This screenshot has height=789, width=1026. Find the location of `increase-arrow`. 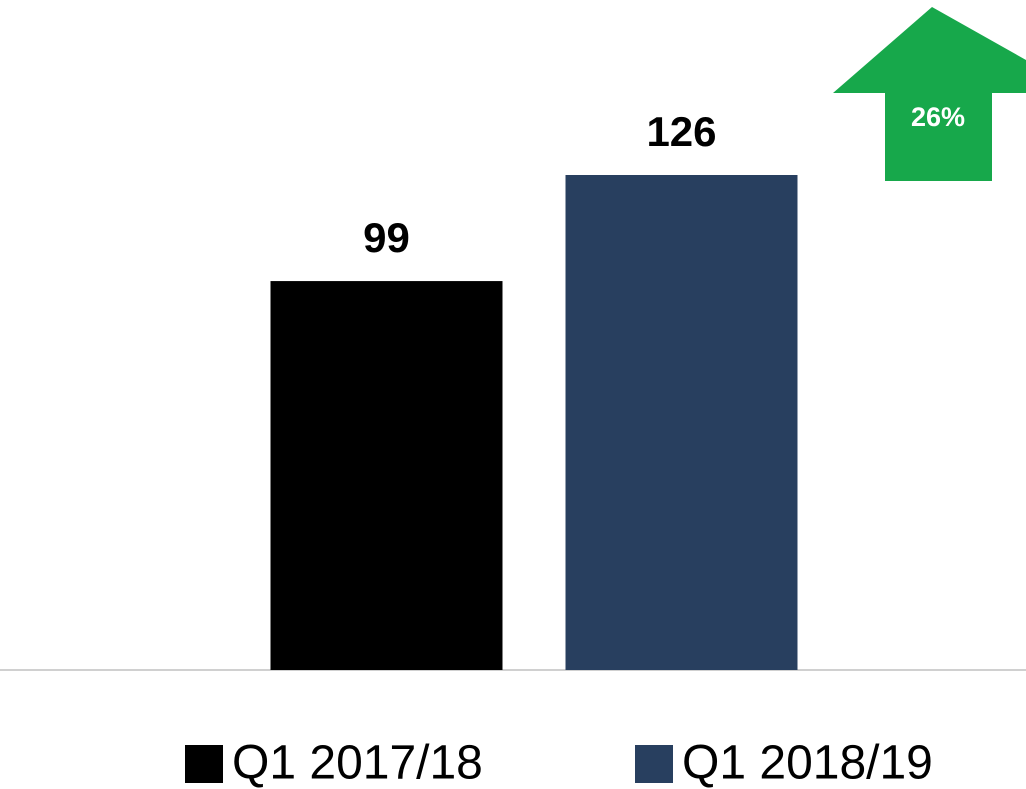

increase-arrow is located at coordinates (929, 94).